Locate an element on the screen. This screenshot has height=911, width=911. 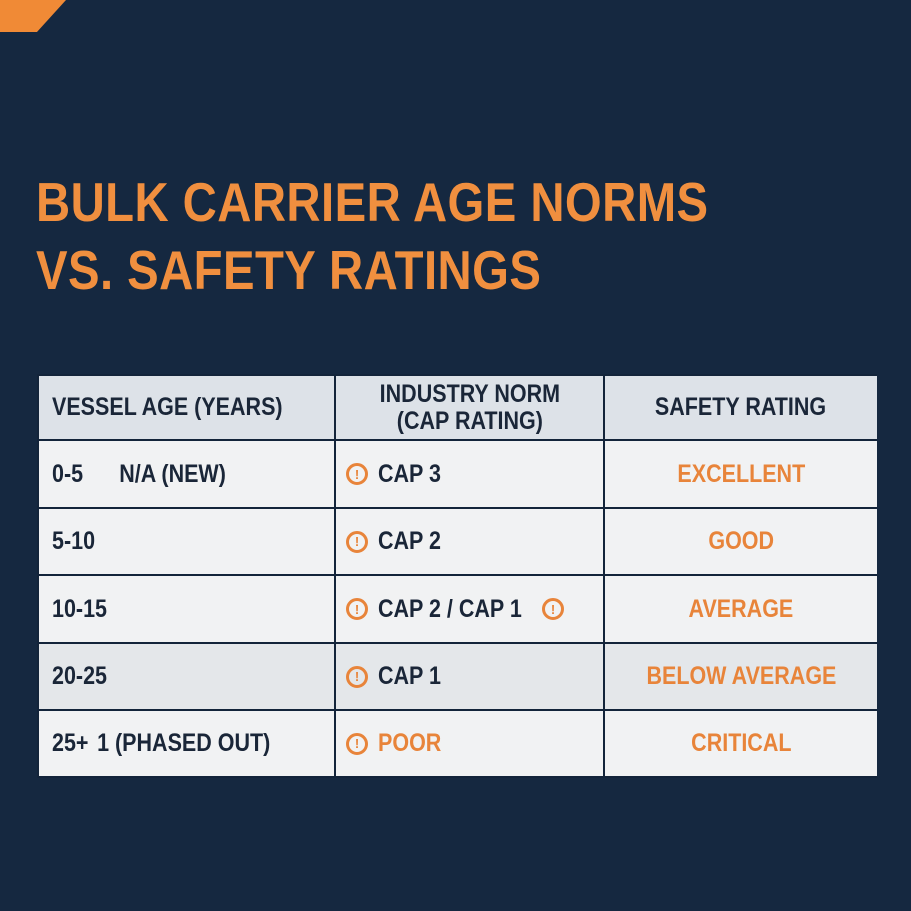
table-row-0-age: 0-5 N/A (NEW) is located at coordinates (186, 474).